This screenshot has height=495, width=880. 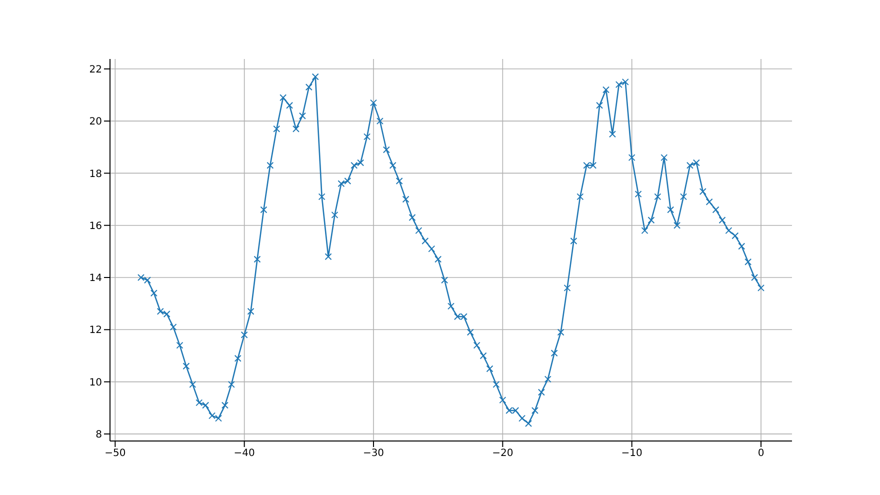 What do you see at coordinates (99, 435) in the screenshot?
I see `y-tick-label: 8` at bounding box center [99, 435].